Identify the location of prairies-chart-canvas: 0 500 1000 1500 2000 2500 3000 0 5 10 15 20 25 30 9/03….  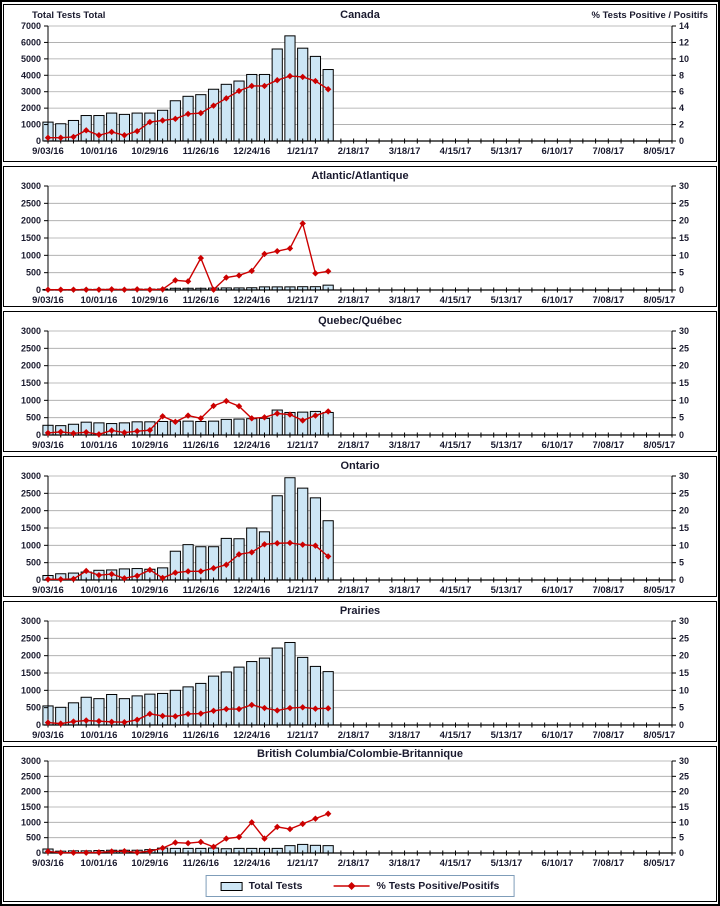
(355, 678).